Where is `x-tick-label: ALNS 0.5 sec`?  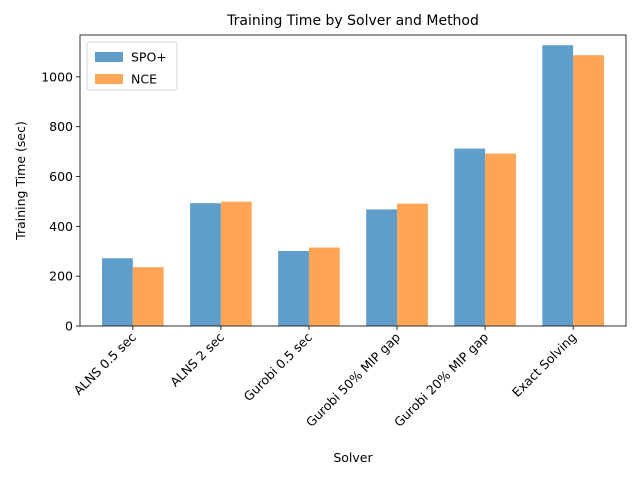 x-tick-label: ALNS 0.5 sec is located at coordinates (105, 363).